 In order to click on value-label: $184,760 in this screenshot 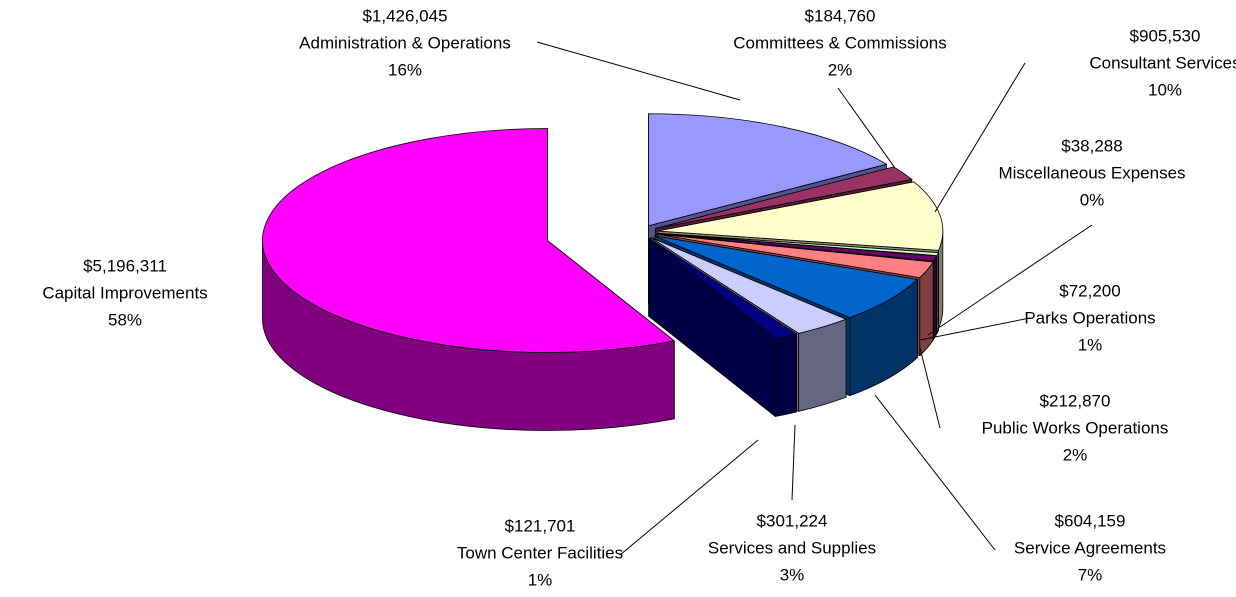, I will do `click(840, 15)`.